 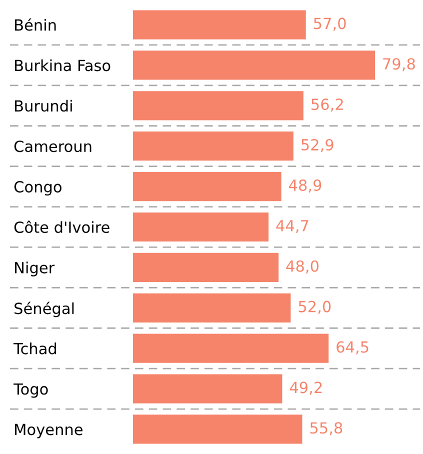 I want to click on y-tick-label: Togo, so click(x=31, y=390).